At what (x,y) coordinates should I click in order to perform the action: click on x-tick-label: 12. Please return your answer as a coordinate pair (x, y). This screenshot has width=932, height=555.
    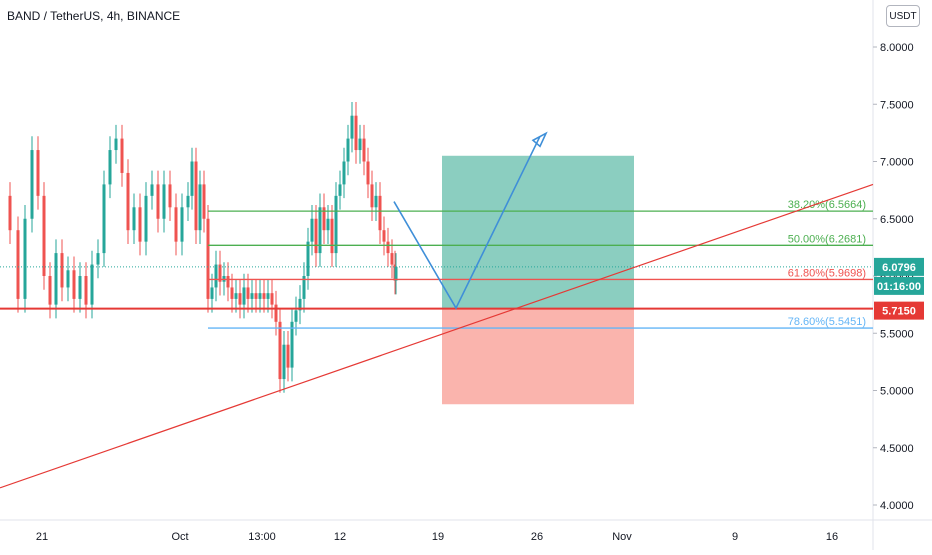
    Looking at the image, I should click on (340, 537).